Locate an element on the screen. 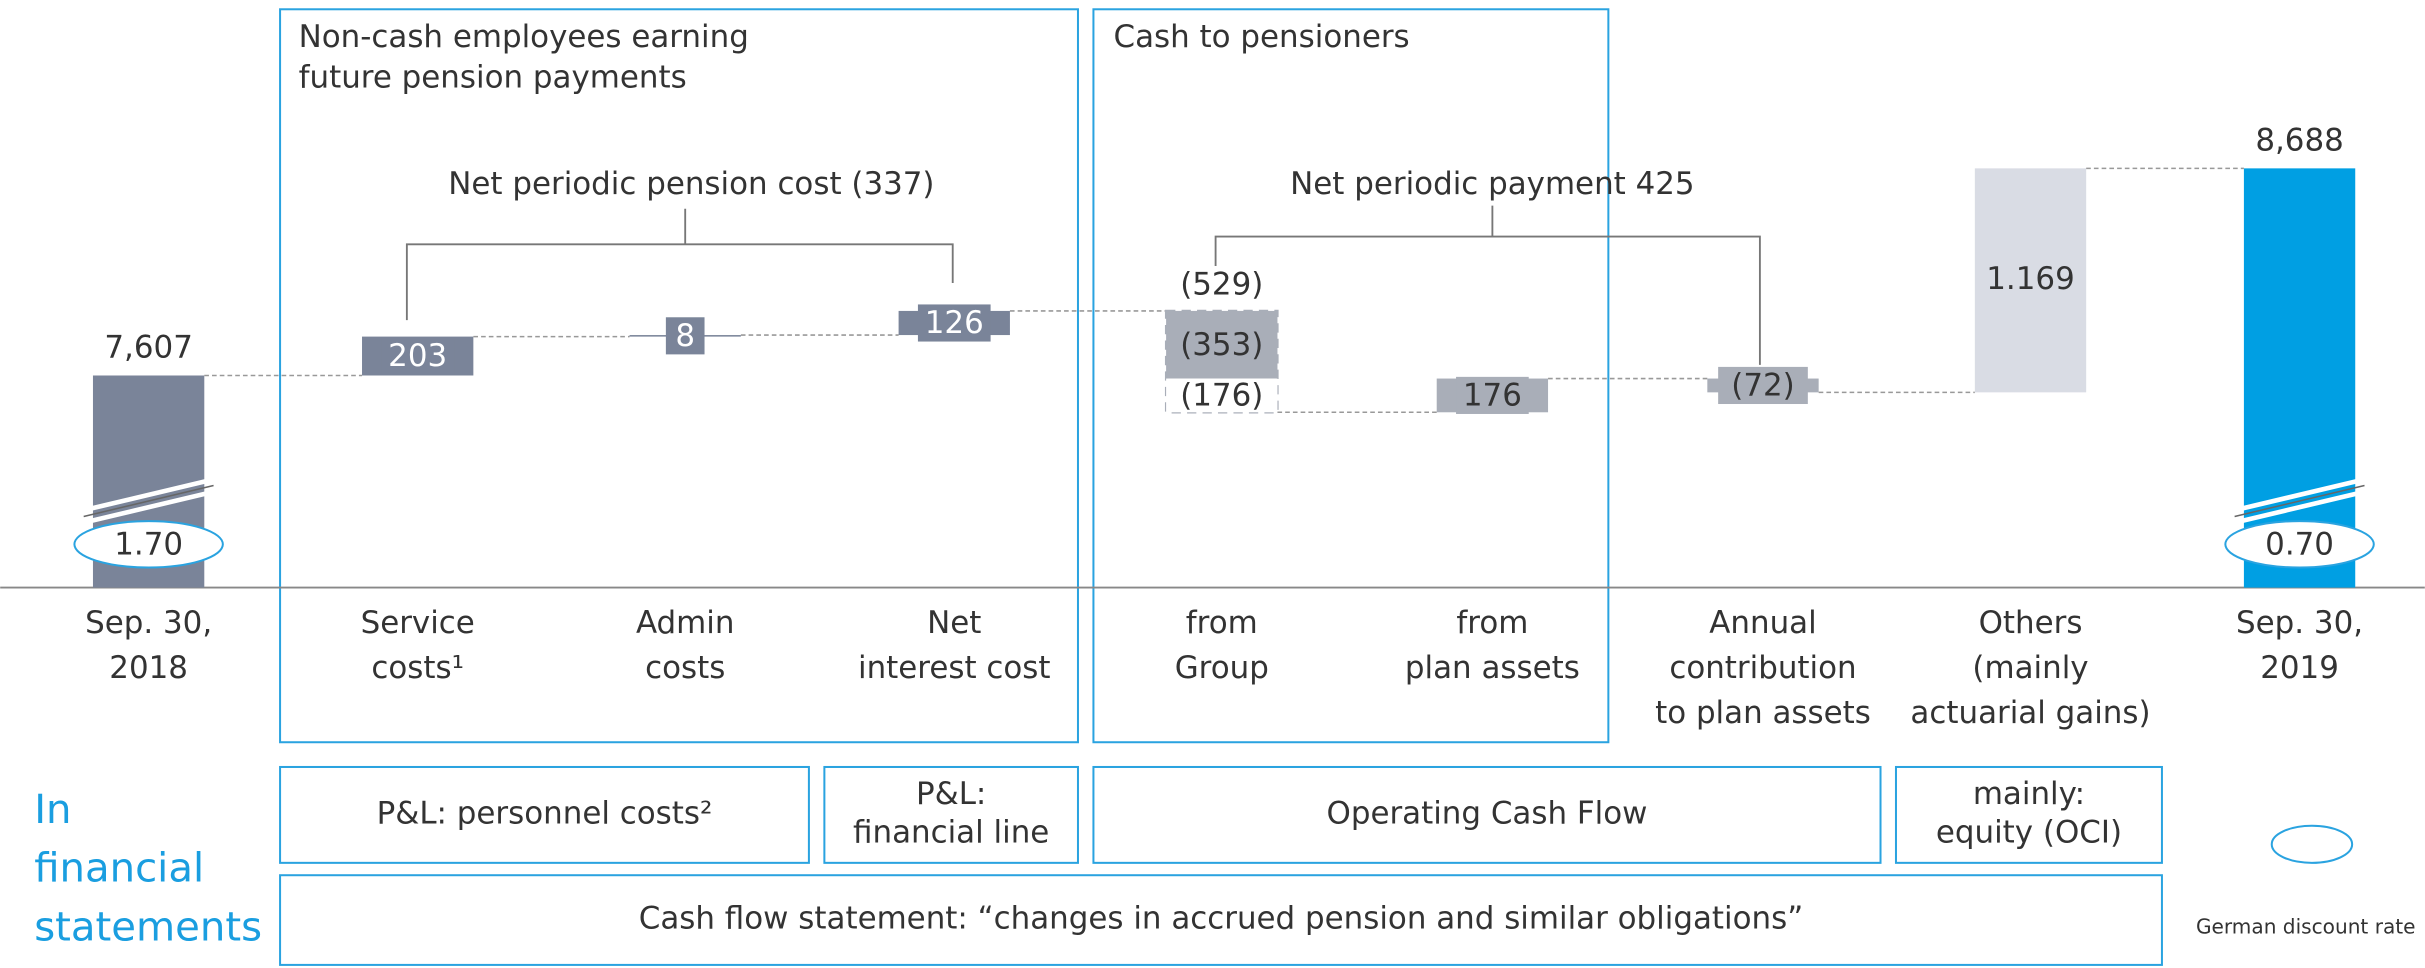 Image resolution: width=2425 pixels, height=968 pixels. statement-label: mainly: is located at coordinates (2029, 794).